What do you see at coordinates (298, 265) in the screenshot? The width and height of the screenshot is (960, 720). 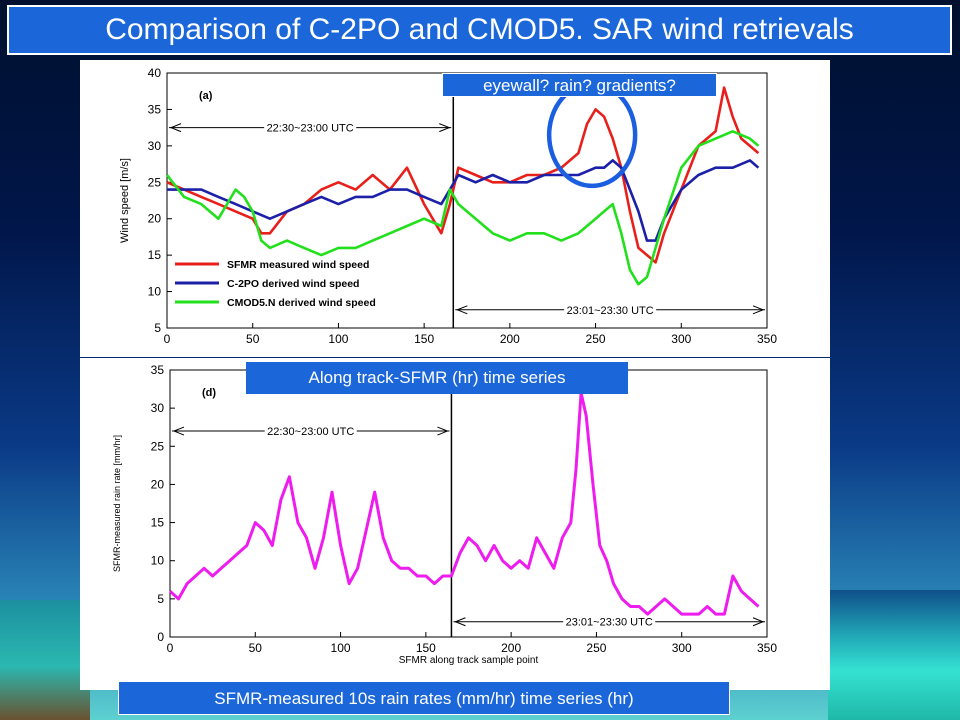 I see `legend-label-1: SFMR measured wind speed` at bounding box center [298, 265].